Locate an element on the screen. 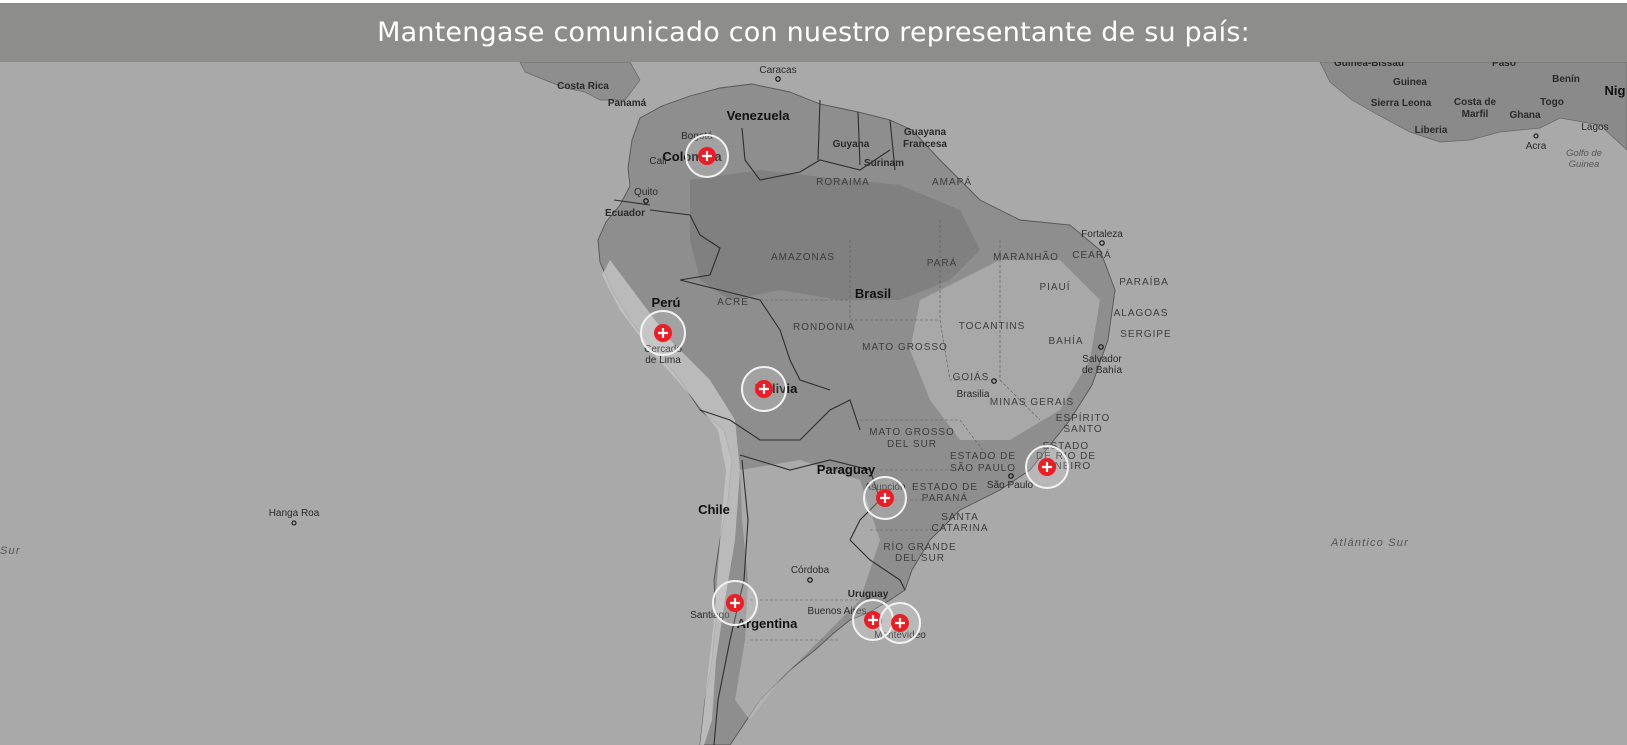 The width and height of the screenshot is (1627, 745). label-rs-2: DEL SUR is located at coordinates (920, 558).